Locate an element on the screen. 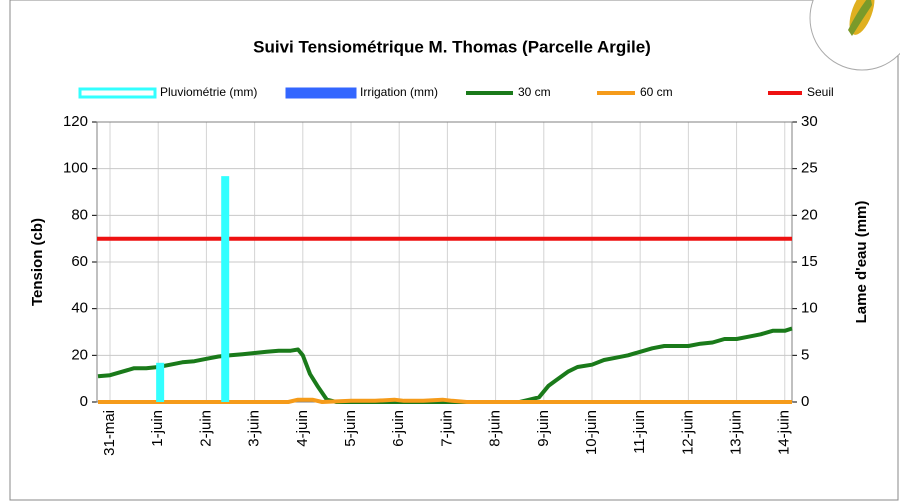 The image size is (900, 501). x-tick-label: 6-juin is located at coordinates (398, 428).